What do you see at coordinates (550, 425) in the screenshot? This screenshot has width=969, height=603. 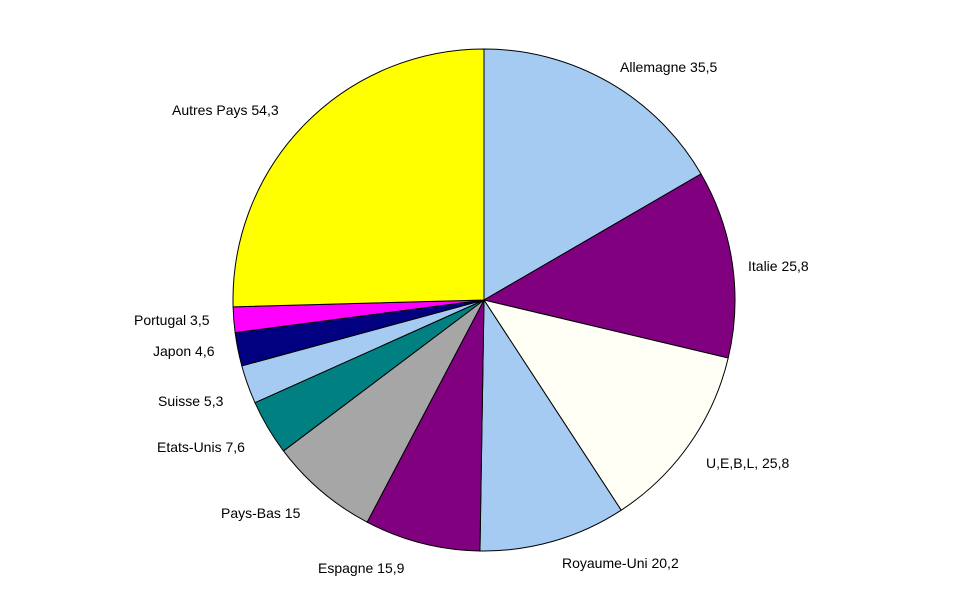 I see `pie-slice-royaume-uni` at bounding box center [550, 425].